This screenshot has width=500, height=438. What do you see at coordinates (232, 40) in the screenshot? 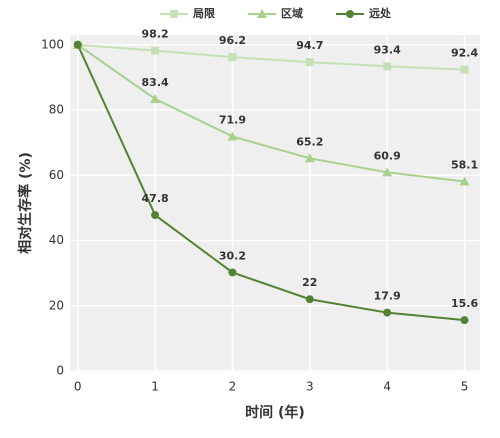
I see `data-label: 96.2` at bounding box center [232, 40].